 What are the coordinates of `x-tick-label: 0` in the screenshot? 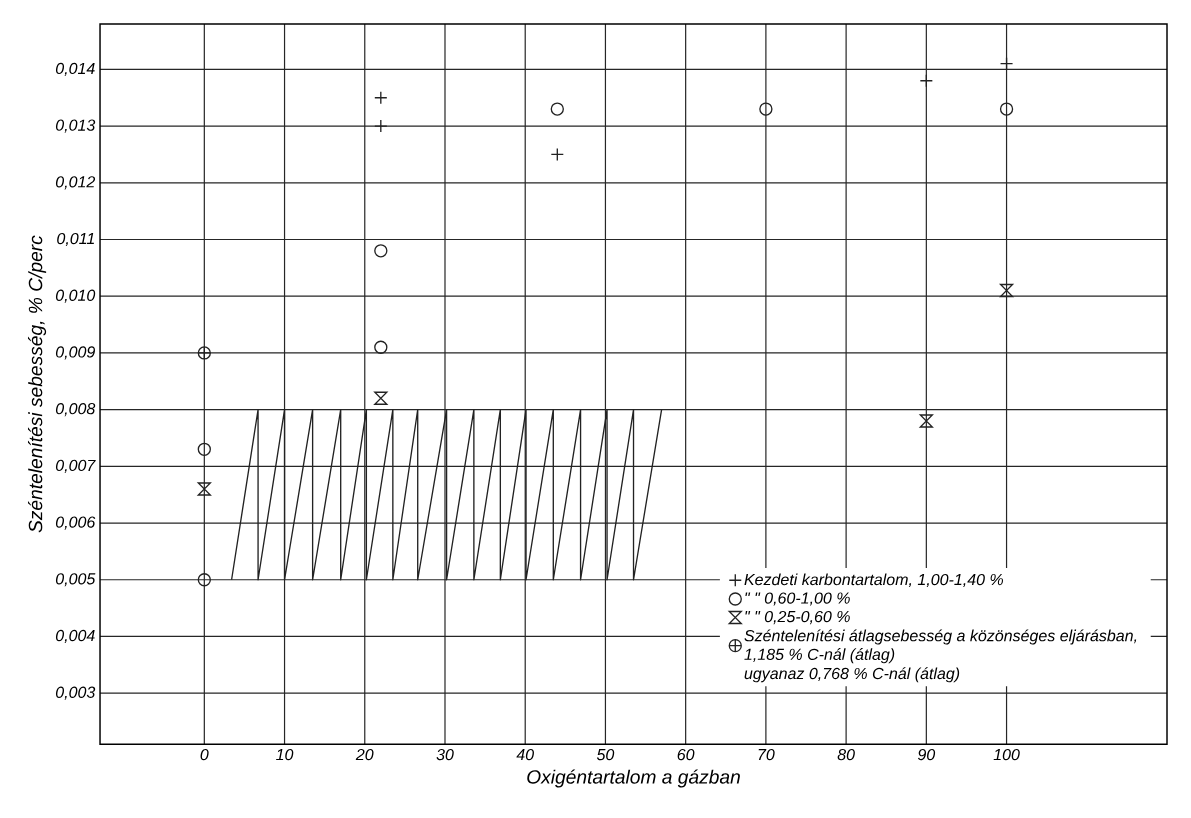 It's located at (204, 755).